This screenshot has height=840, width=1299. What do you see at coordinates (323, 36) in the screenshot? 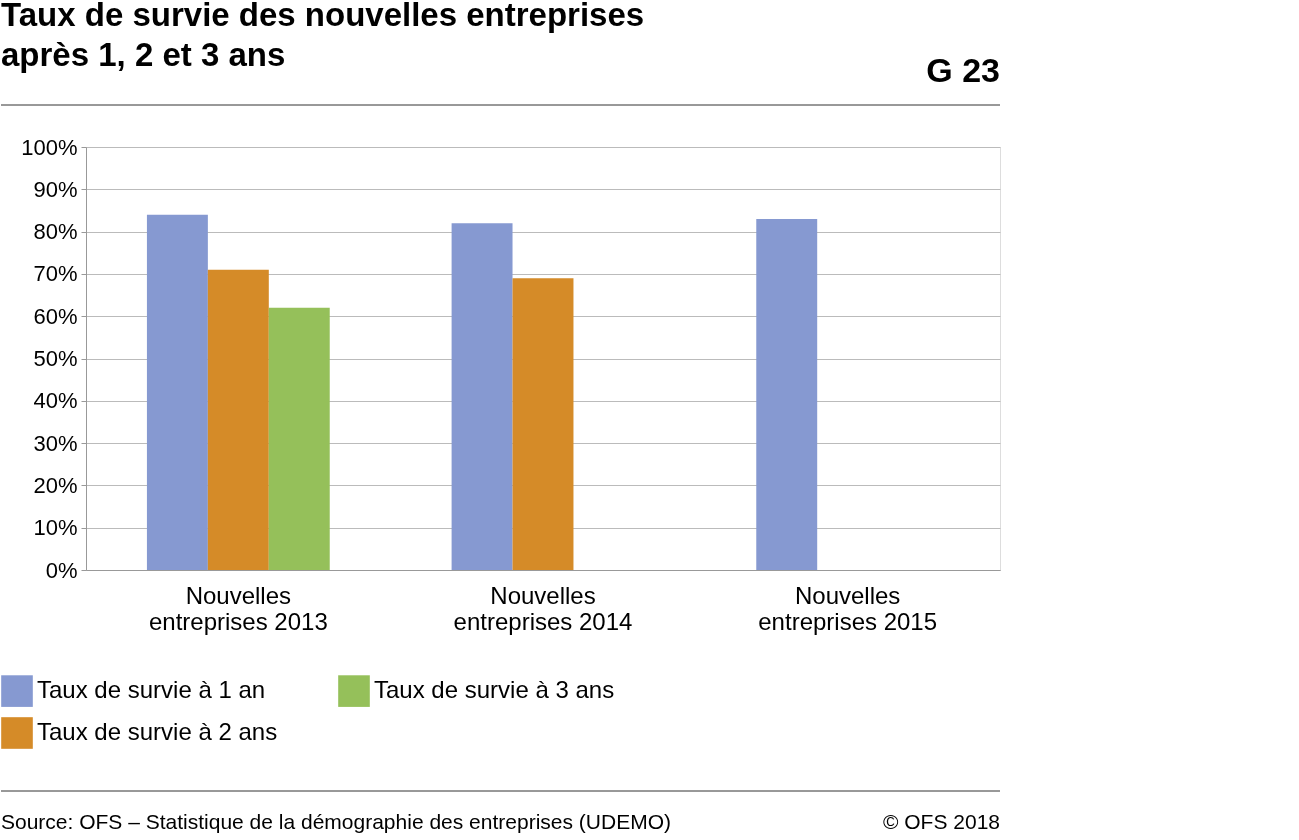
I see `chart-title: Taux de survie des nouvelles entreprises après 1, 2 et 3 ans` at bounding box center [323, 36].